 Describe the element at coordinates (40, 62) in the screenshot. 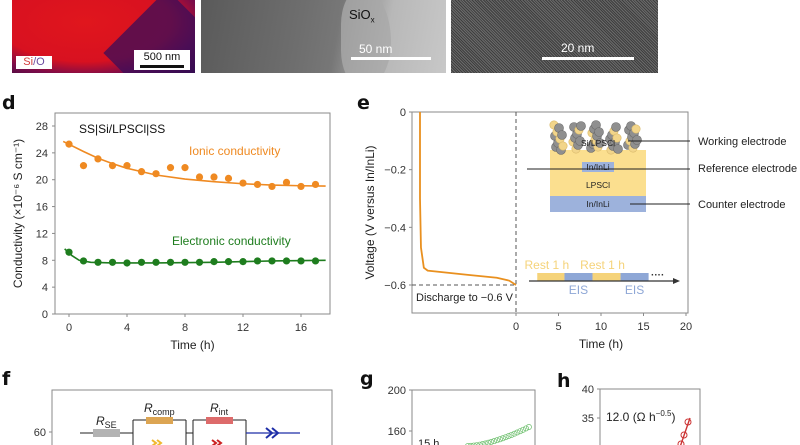

I see `eds-legend-o: O` at that location.